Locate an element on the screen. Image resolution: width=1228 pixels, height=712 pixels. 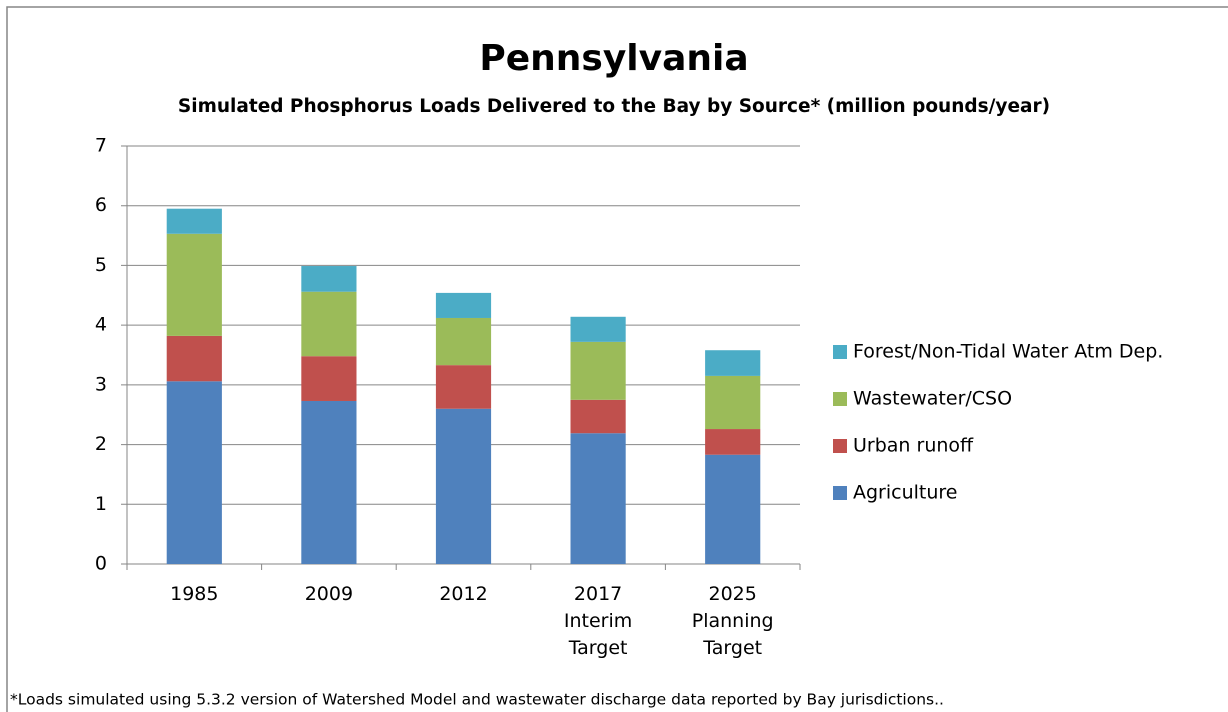
x-tick-label: 1985 is located at coordinates (194, 594).